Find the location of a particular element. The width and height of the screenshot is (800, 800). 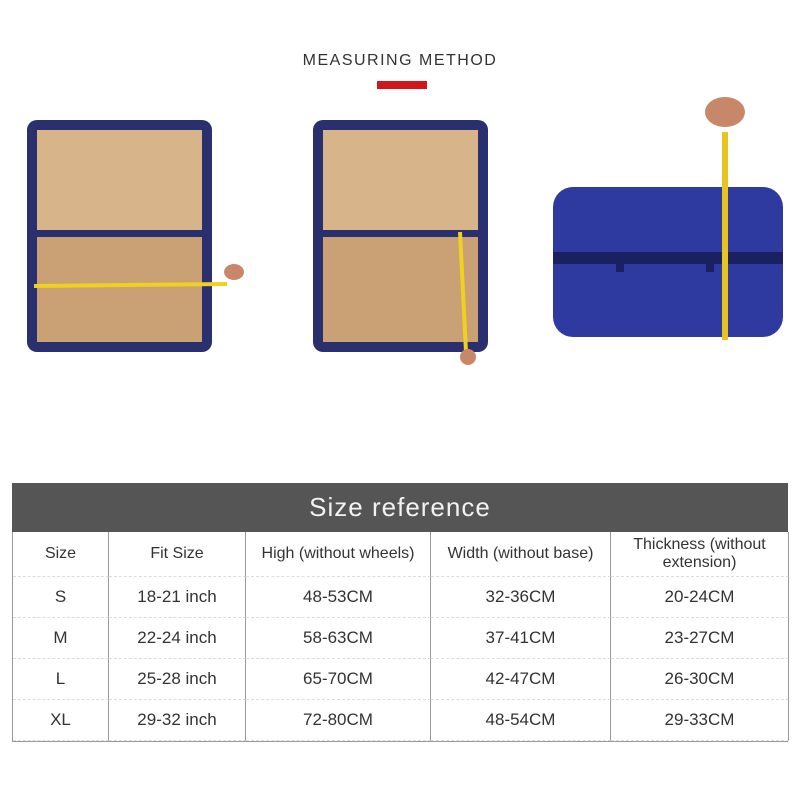

cell-fit-size: 18-21 inch is located at coordinates (177, 597).